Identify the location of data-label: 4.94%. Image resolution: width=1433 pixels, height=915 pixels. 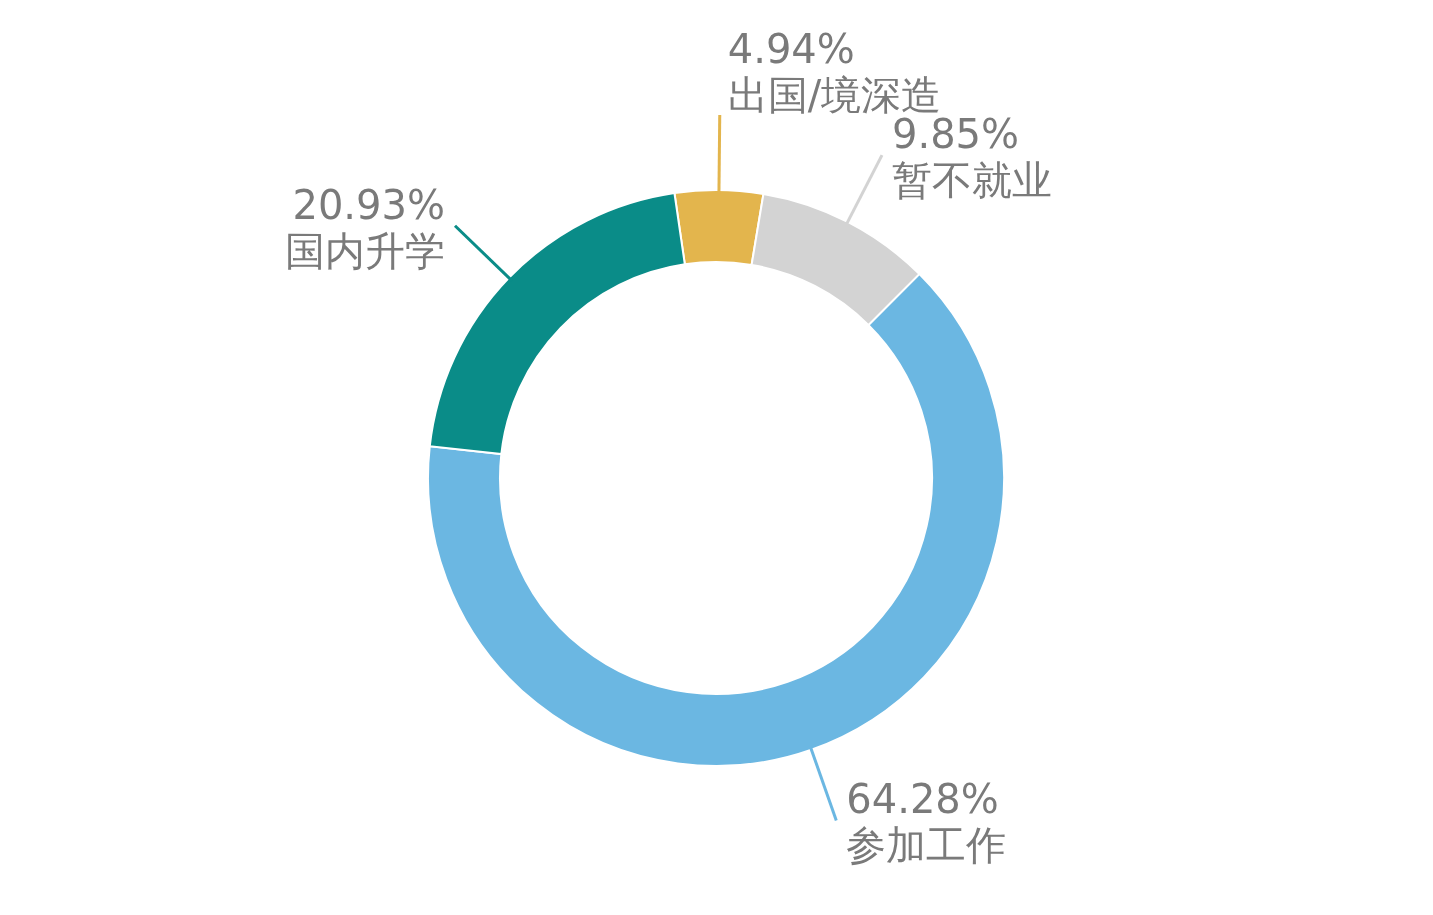
(791, 49).